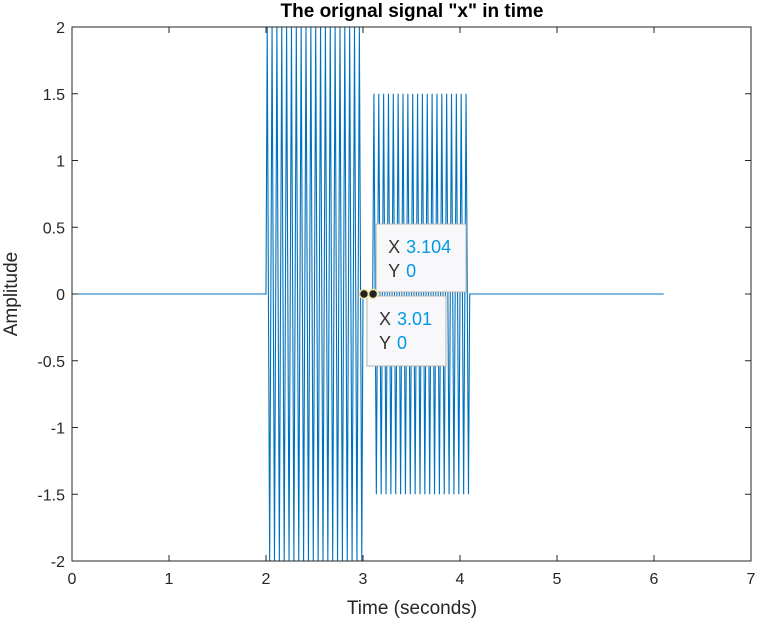  I want to click on y-tick-label: 1.5, so click(54, 95).